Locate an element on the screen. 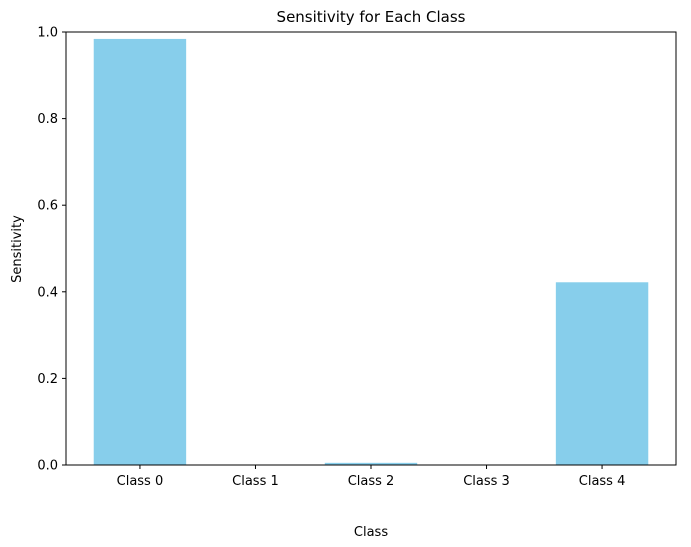 This screenshot has height=547, width=691. y-tick-label: 0.0 is located at coordinates (47, 466).